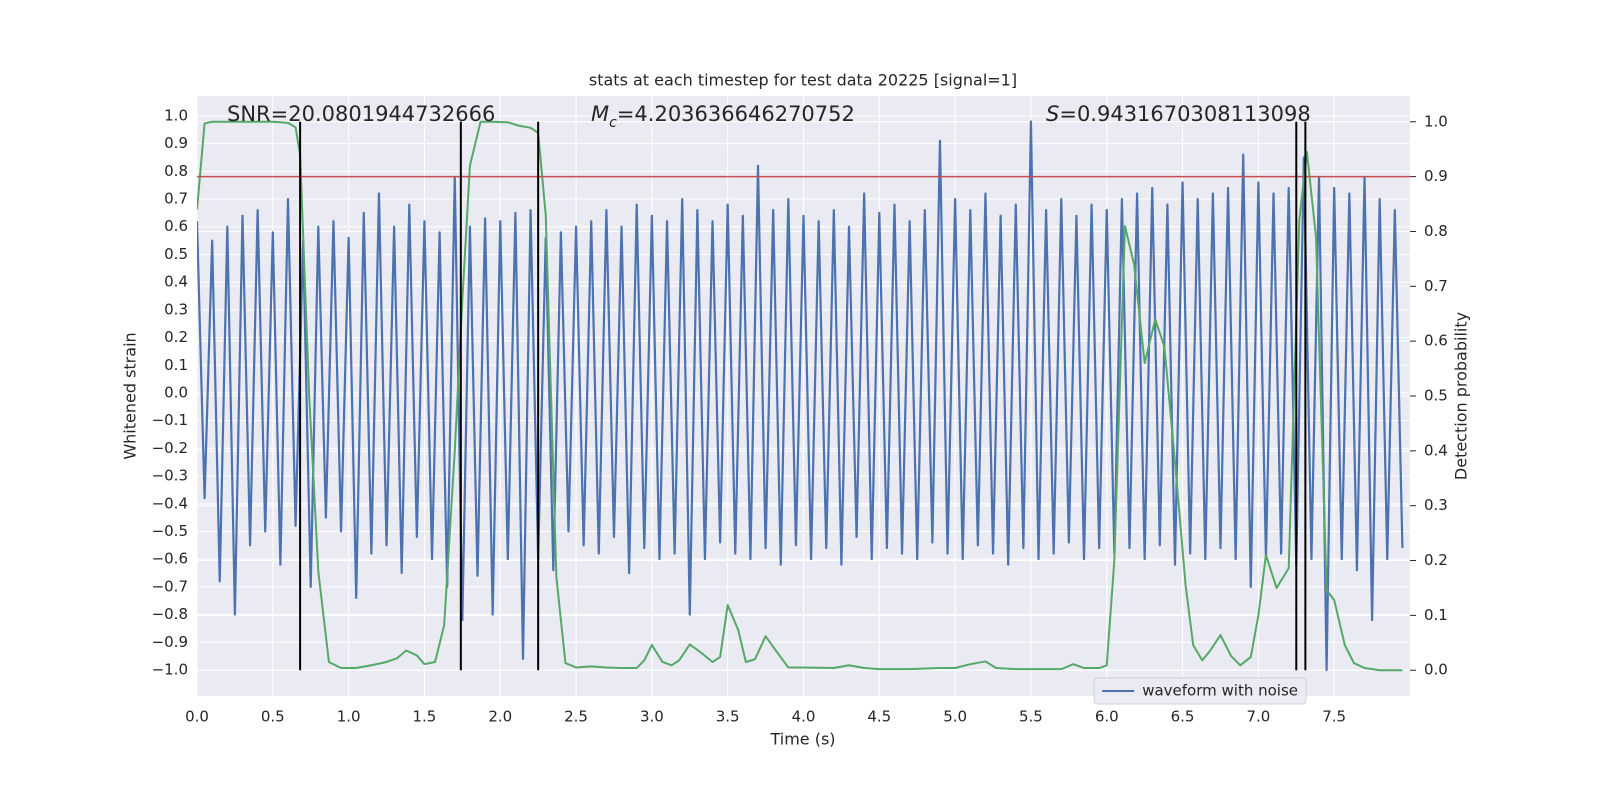  Describe the element at coordinates (170, 503) in the screenshot. I see `y-tick-label: −0.4` at that location.